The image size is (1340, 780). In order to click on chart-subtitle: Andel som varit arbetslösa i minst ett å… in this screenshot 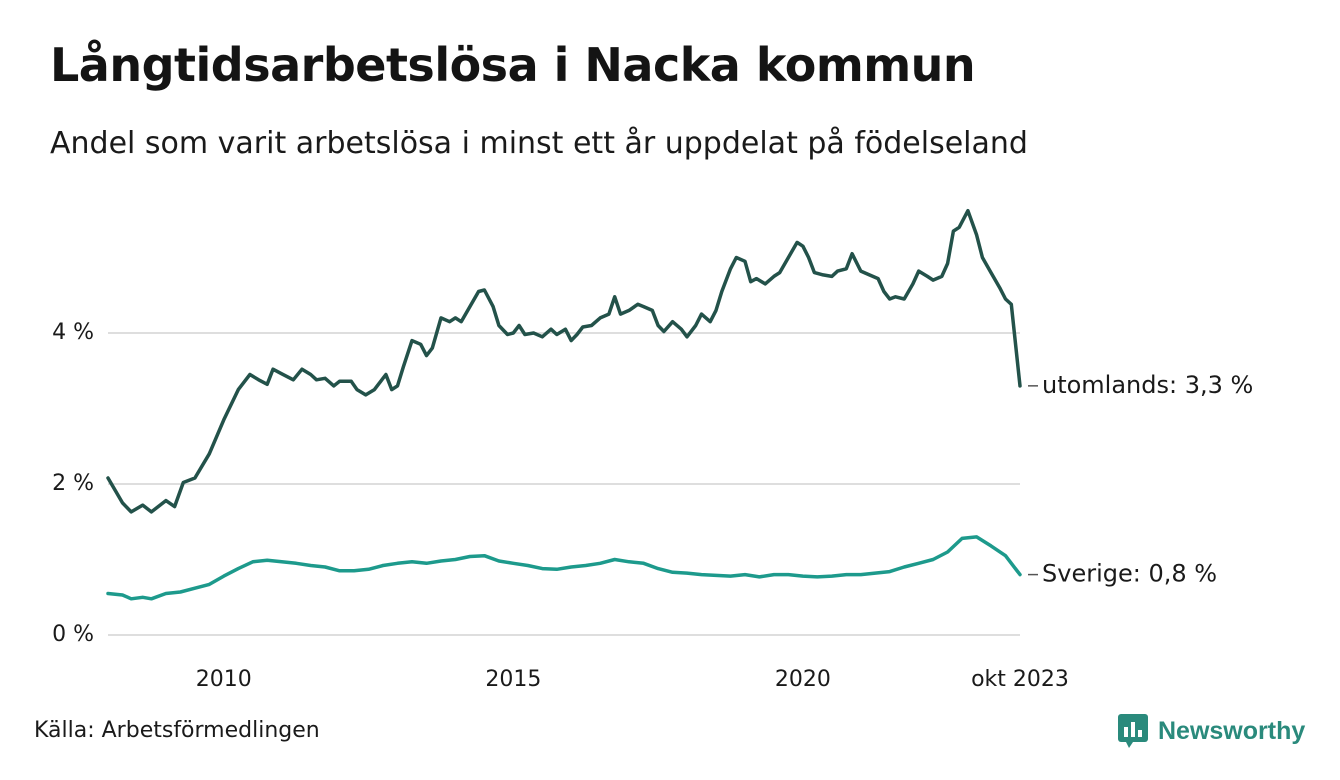, I will do `click(539, 143)`.